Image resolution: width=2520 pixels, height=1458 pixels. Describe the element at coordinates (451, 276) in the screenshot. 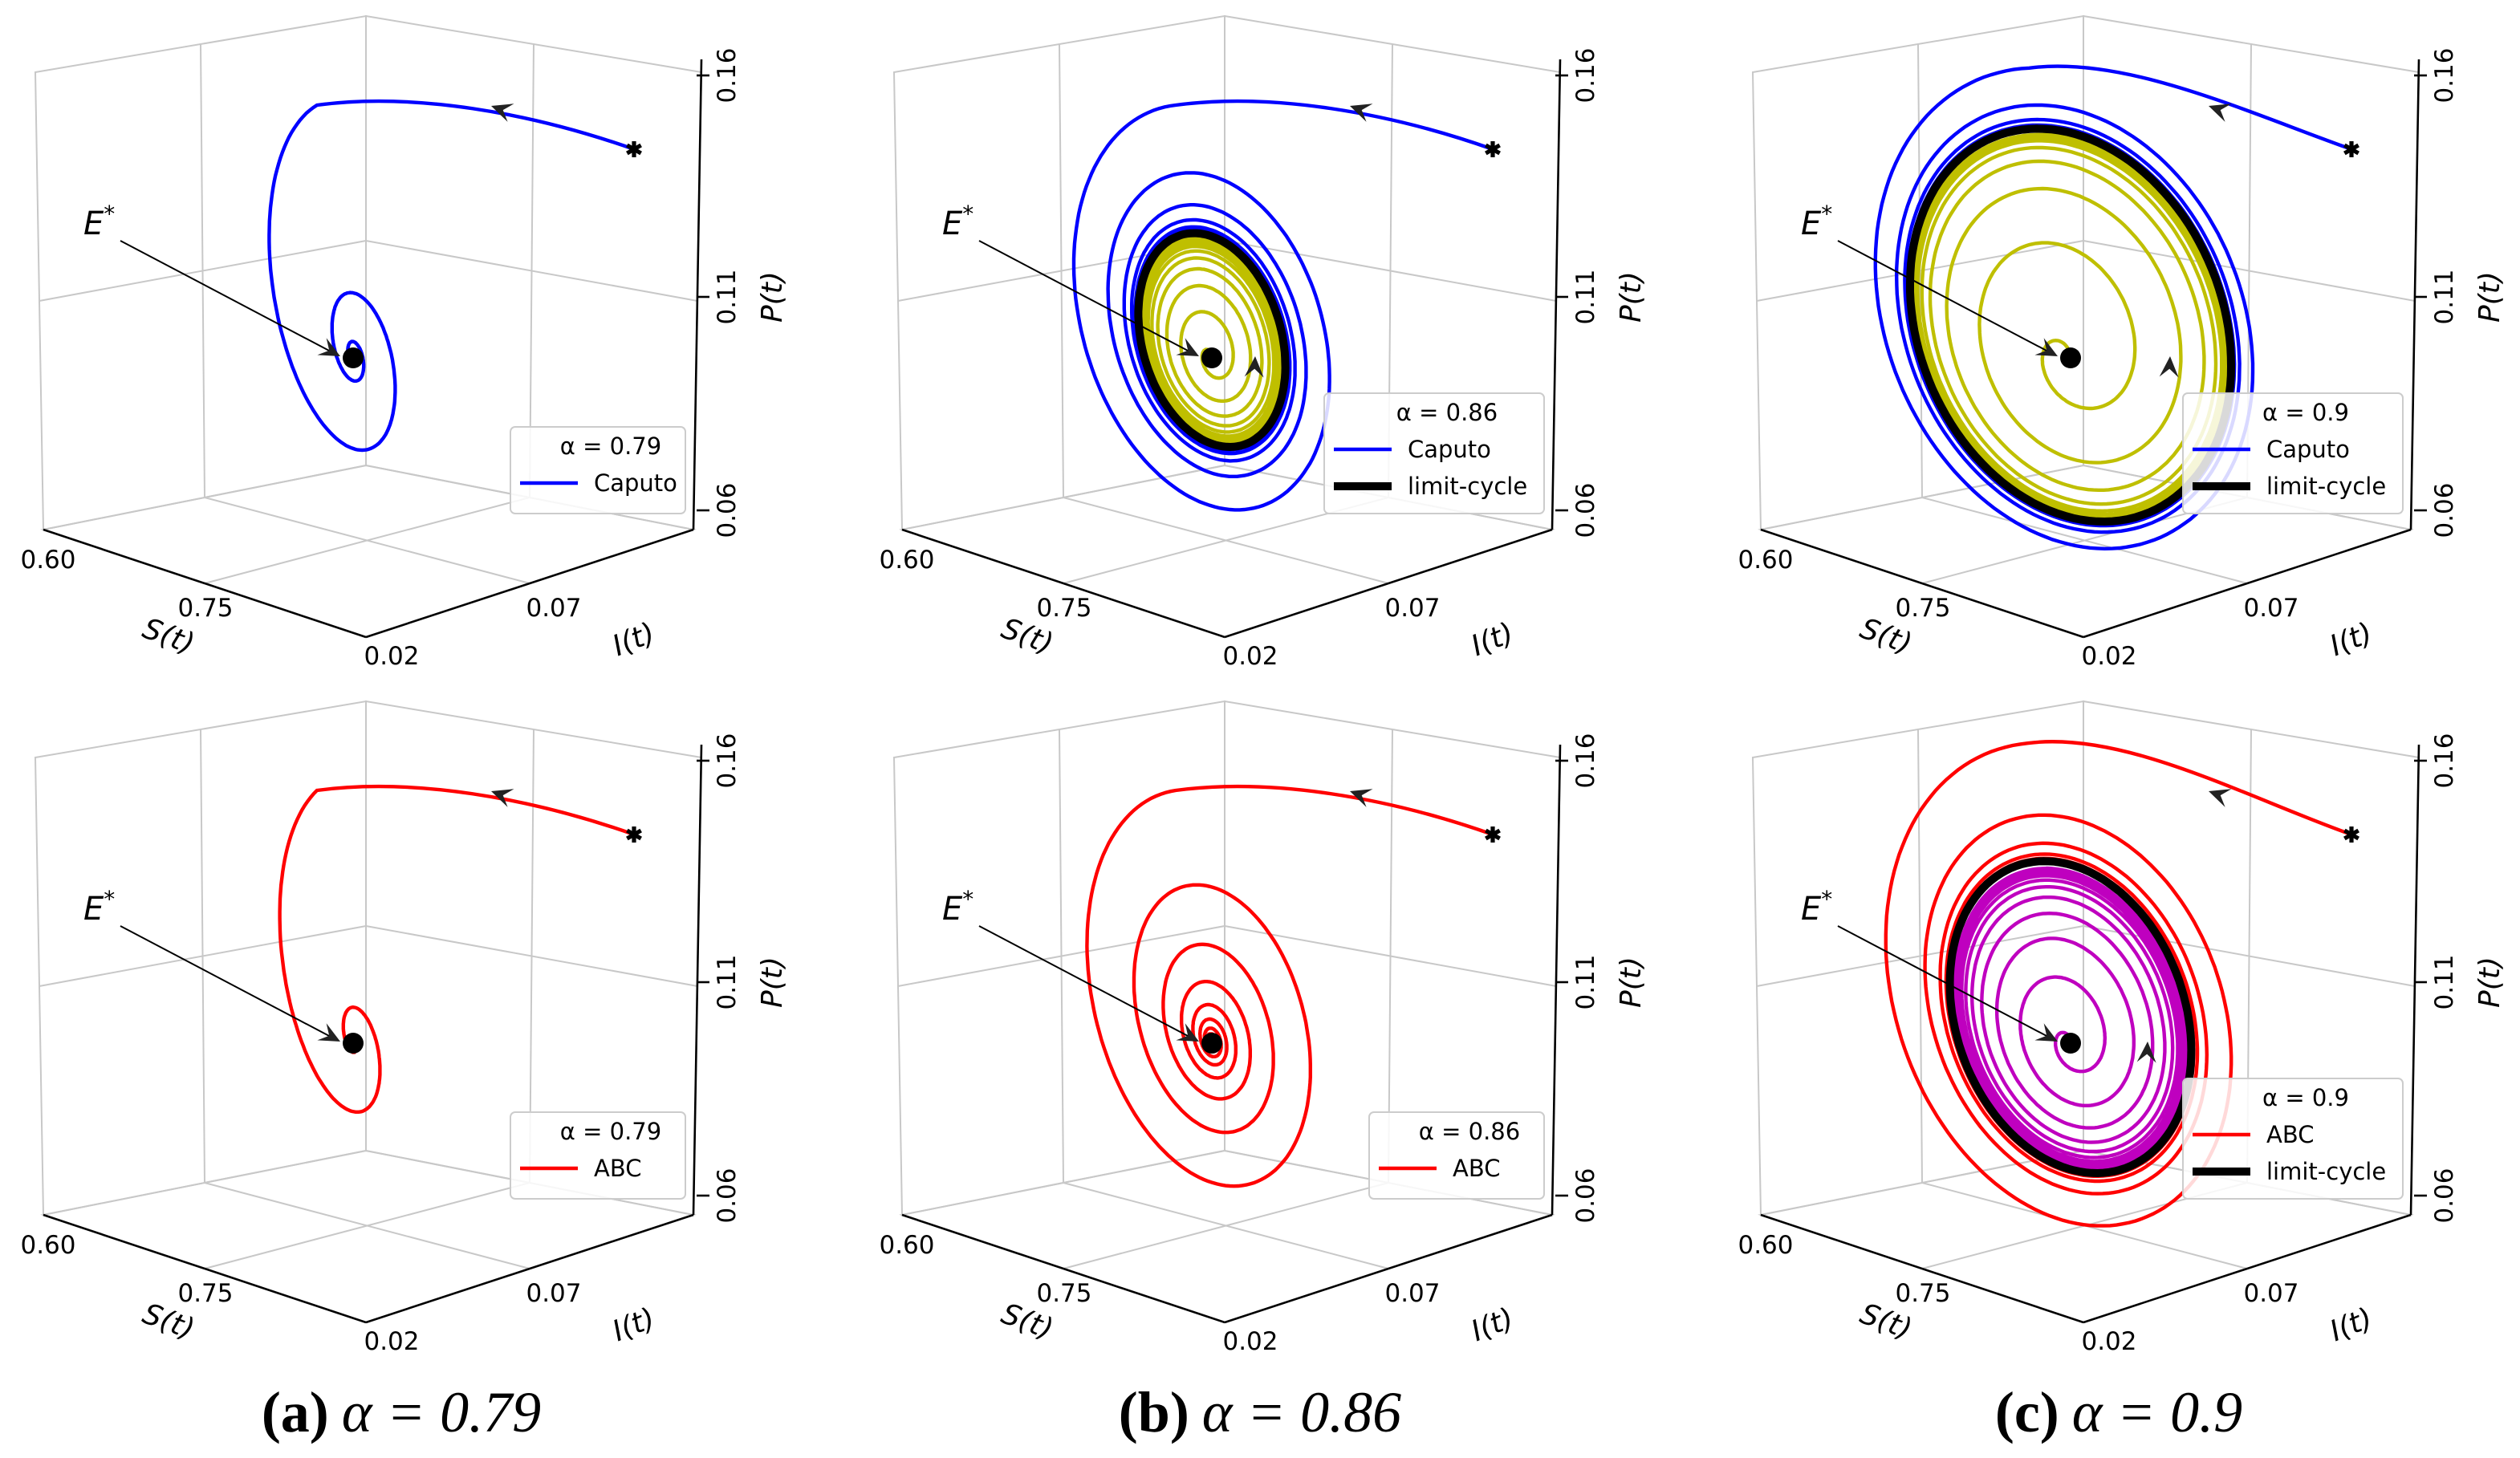

I see `trajectory-caputo` at that location.